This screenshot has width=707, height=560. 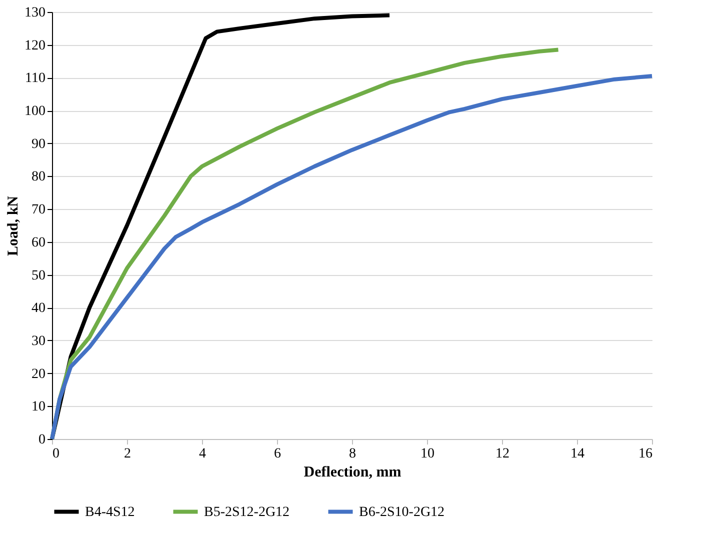 I want to click on y-tick-label: 40, so click(x=39, y=308).